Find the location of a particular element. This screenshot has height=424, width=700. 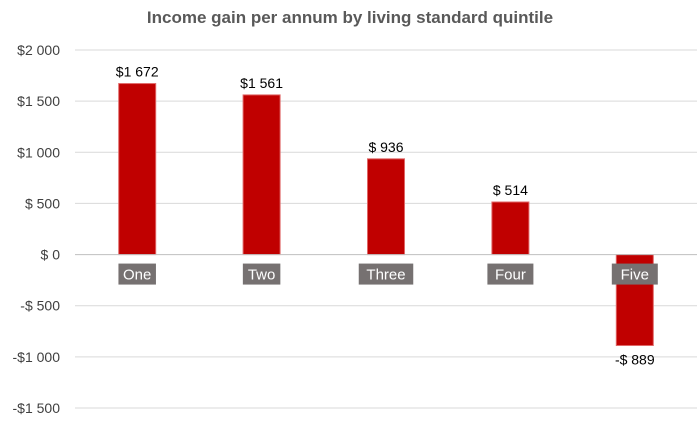

category-label-text: Three is located at coordinates (385, 275).